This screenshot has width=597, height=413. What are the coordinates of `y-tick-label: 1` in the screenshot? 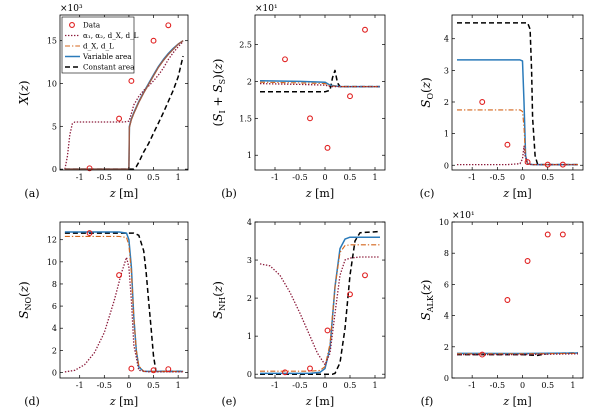 It's located at (249, 155).